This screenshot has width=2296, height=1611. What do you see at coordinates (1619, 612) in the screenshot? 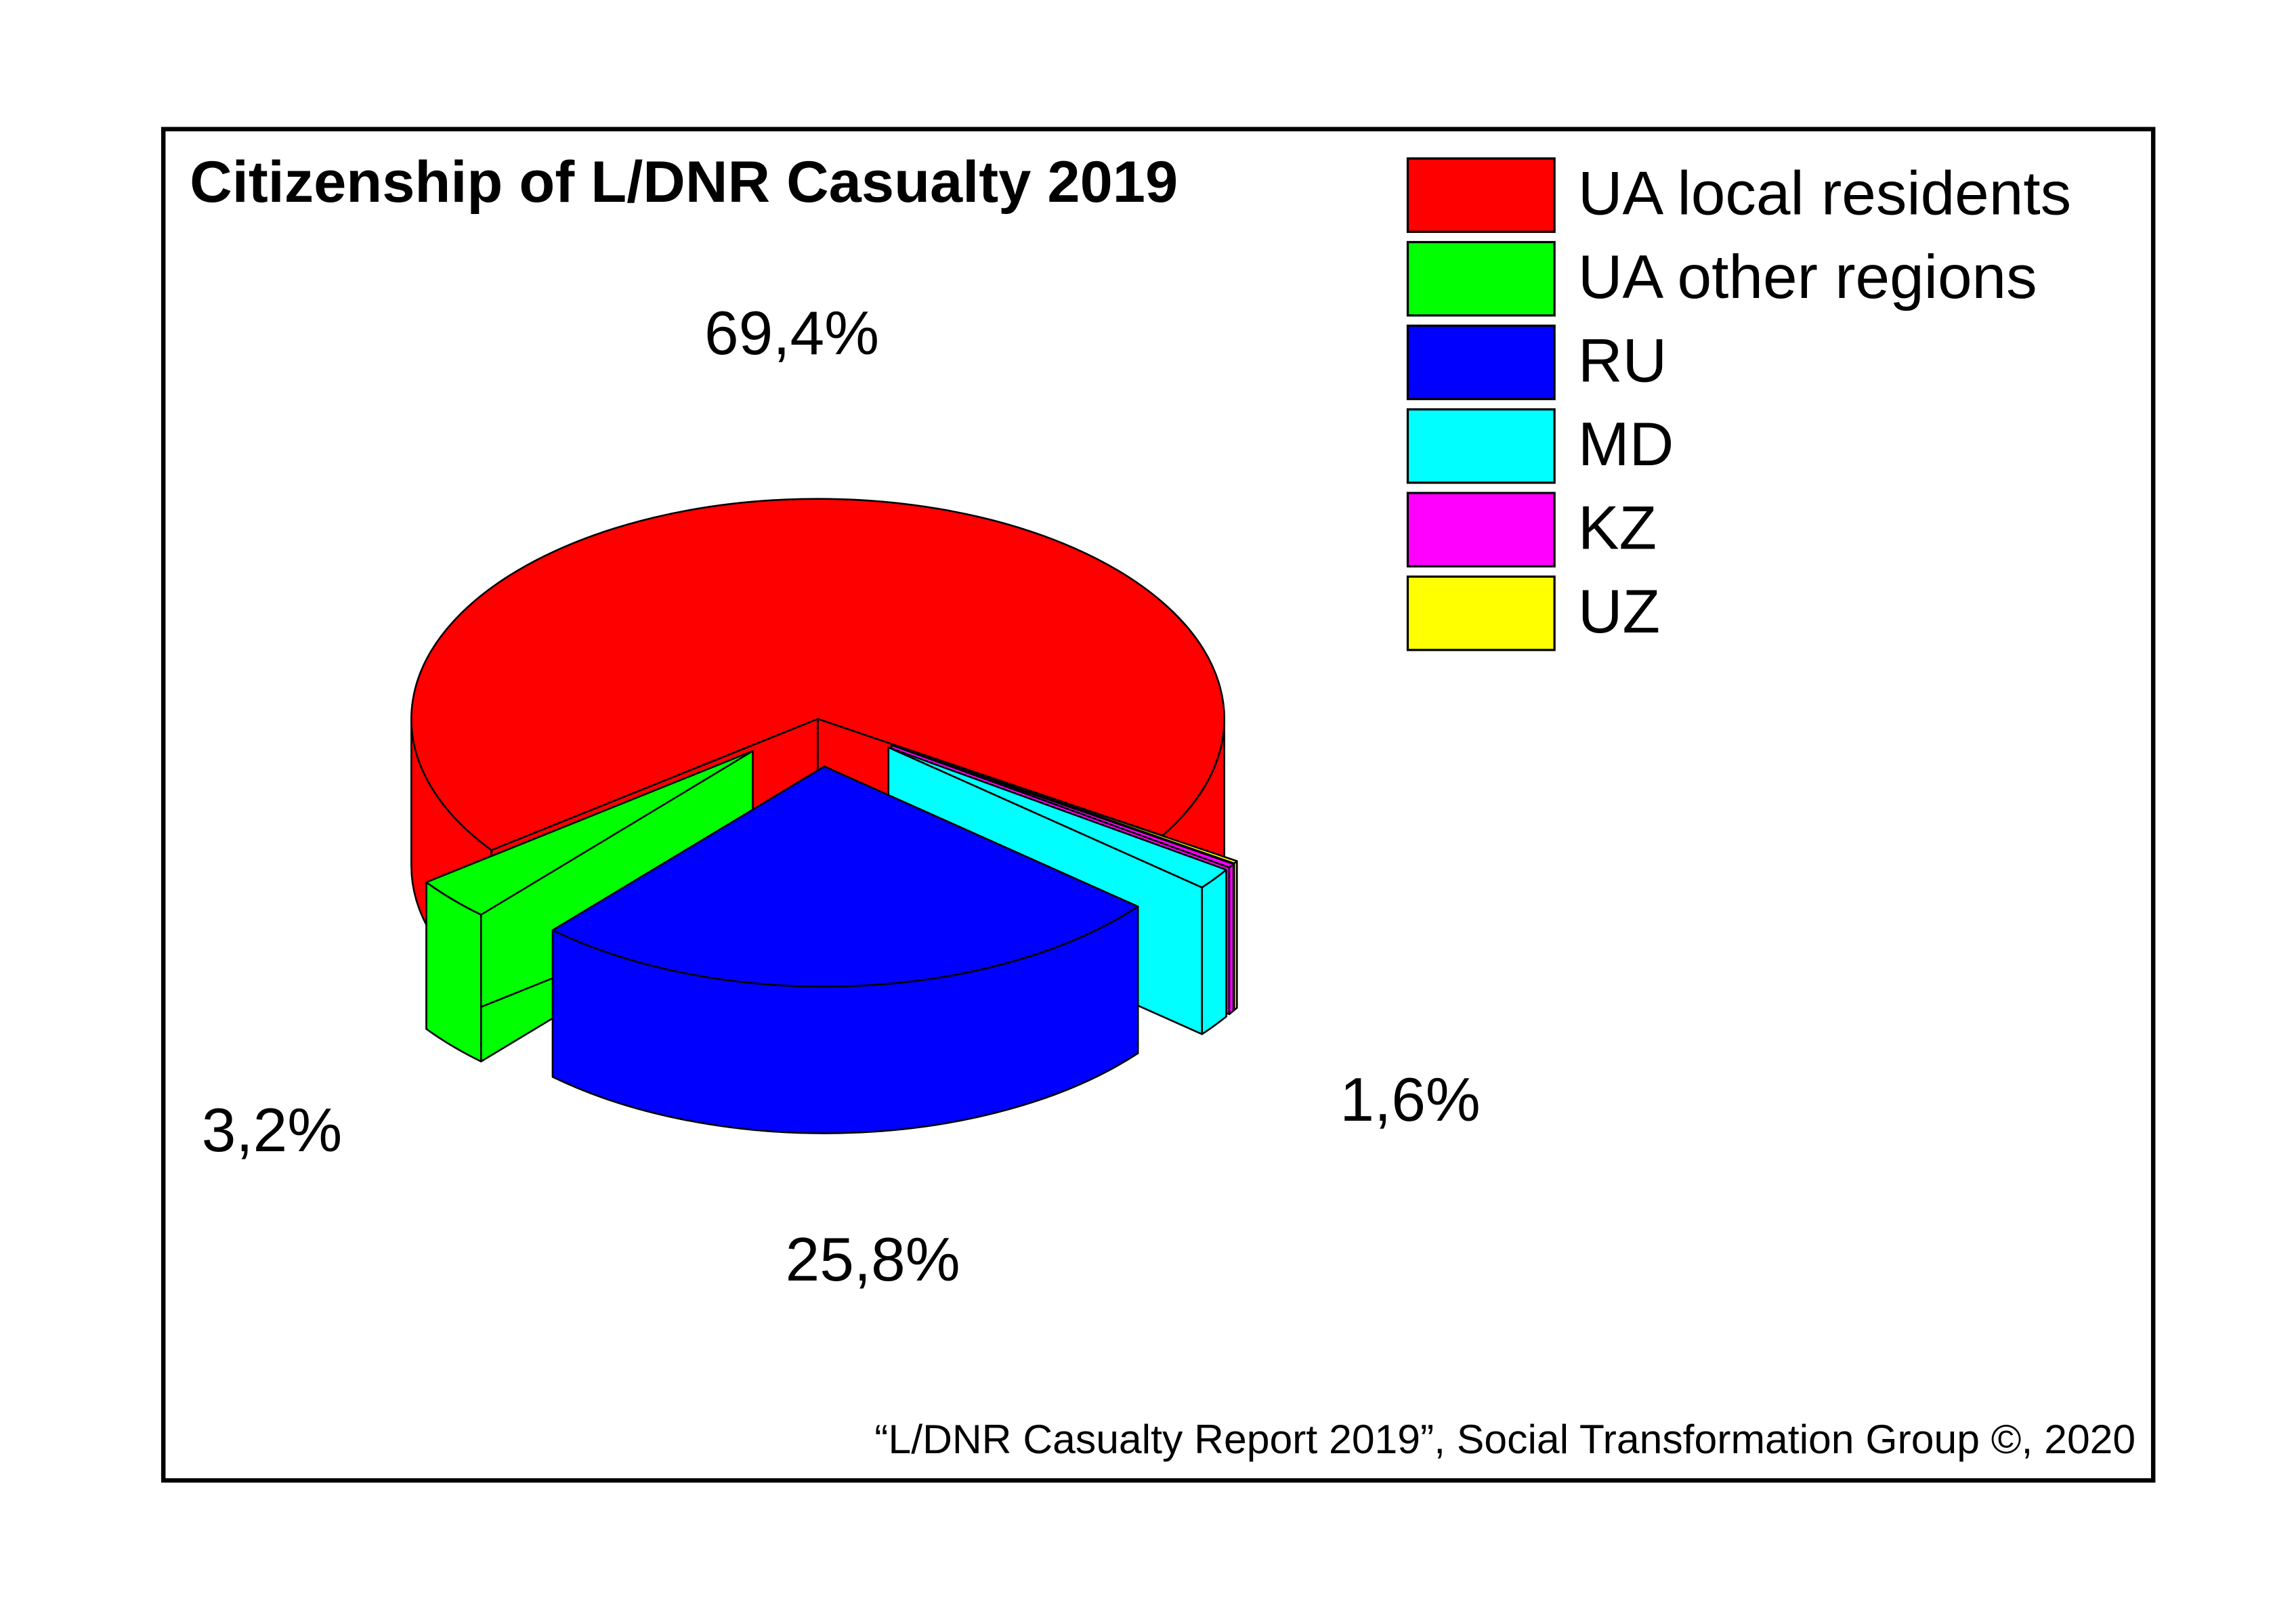
I see `legend-label: UZ` at bounding box center [1619, 612].